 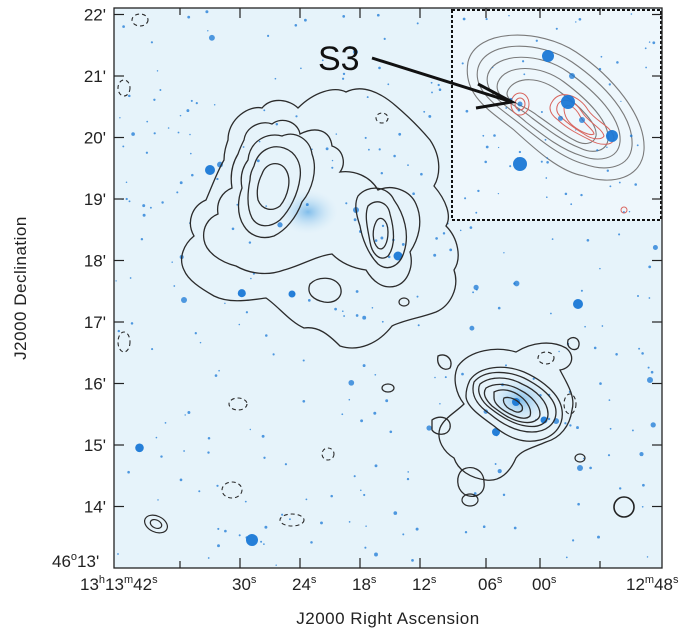 I want to click on ra-end-s: 48, so click(x=663, y=584).